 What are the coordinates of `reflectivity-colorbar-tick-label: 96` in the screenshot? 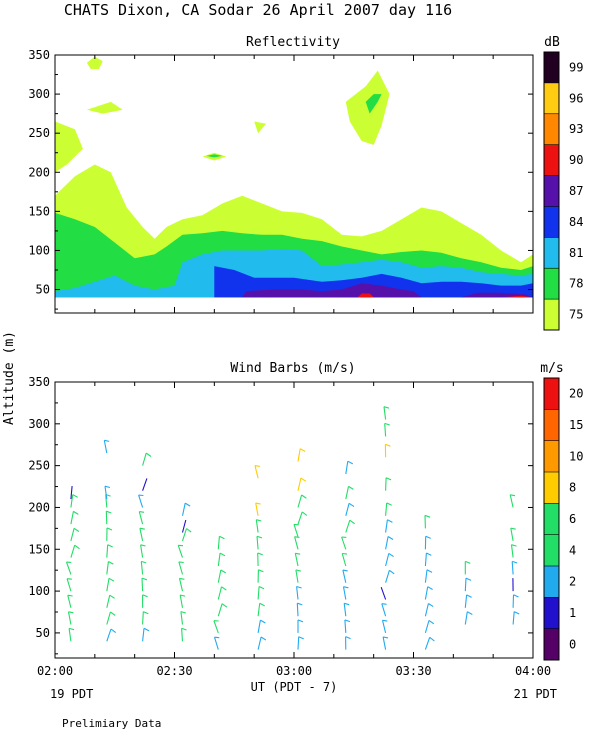 It's located at (576, 98).